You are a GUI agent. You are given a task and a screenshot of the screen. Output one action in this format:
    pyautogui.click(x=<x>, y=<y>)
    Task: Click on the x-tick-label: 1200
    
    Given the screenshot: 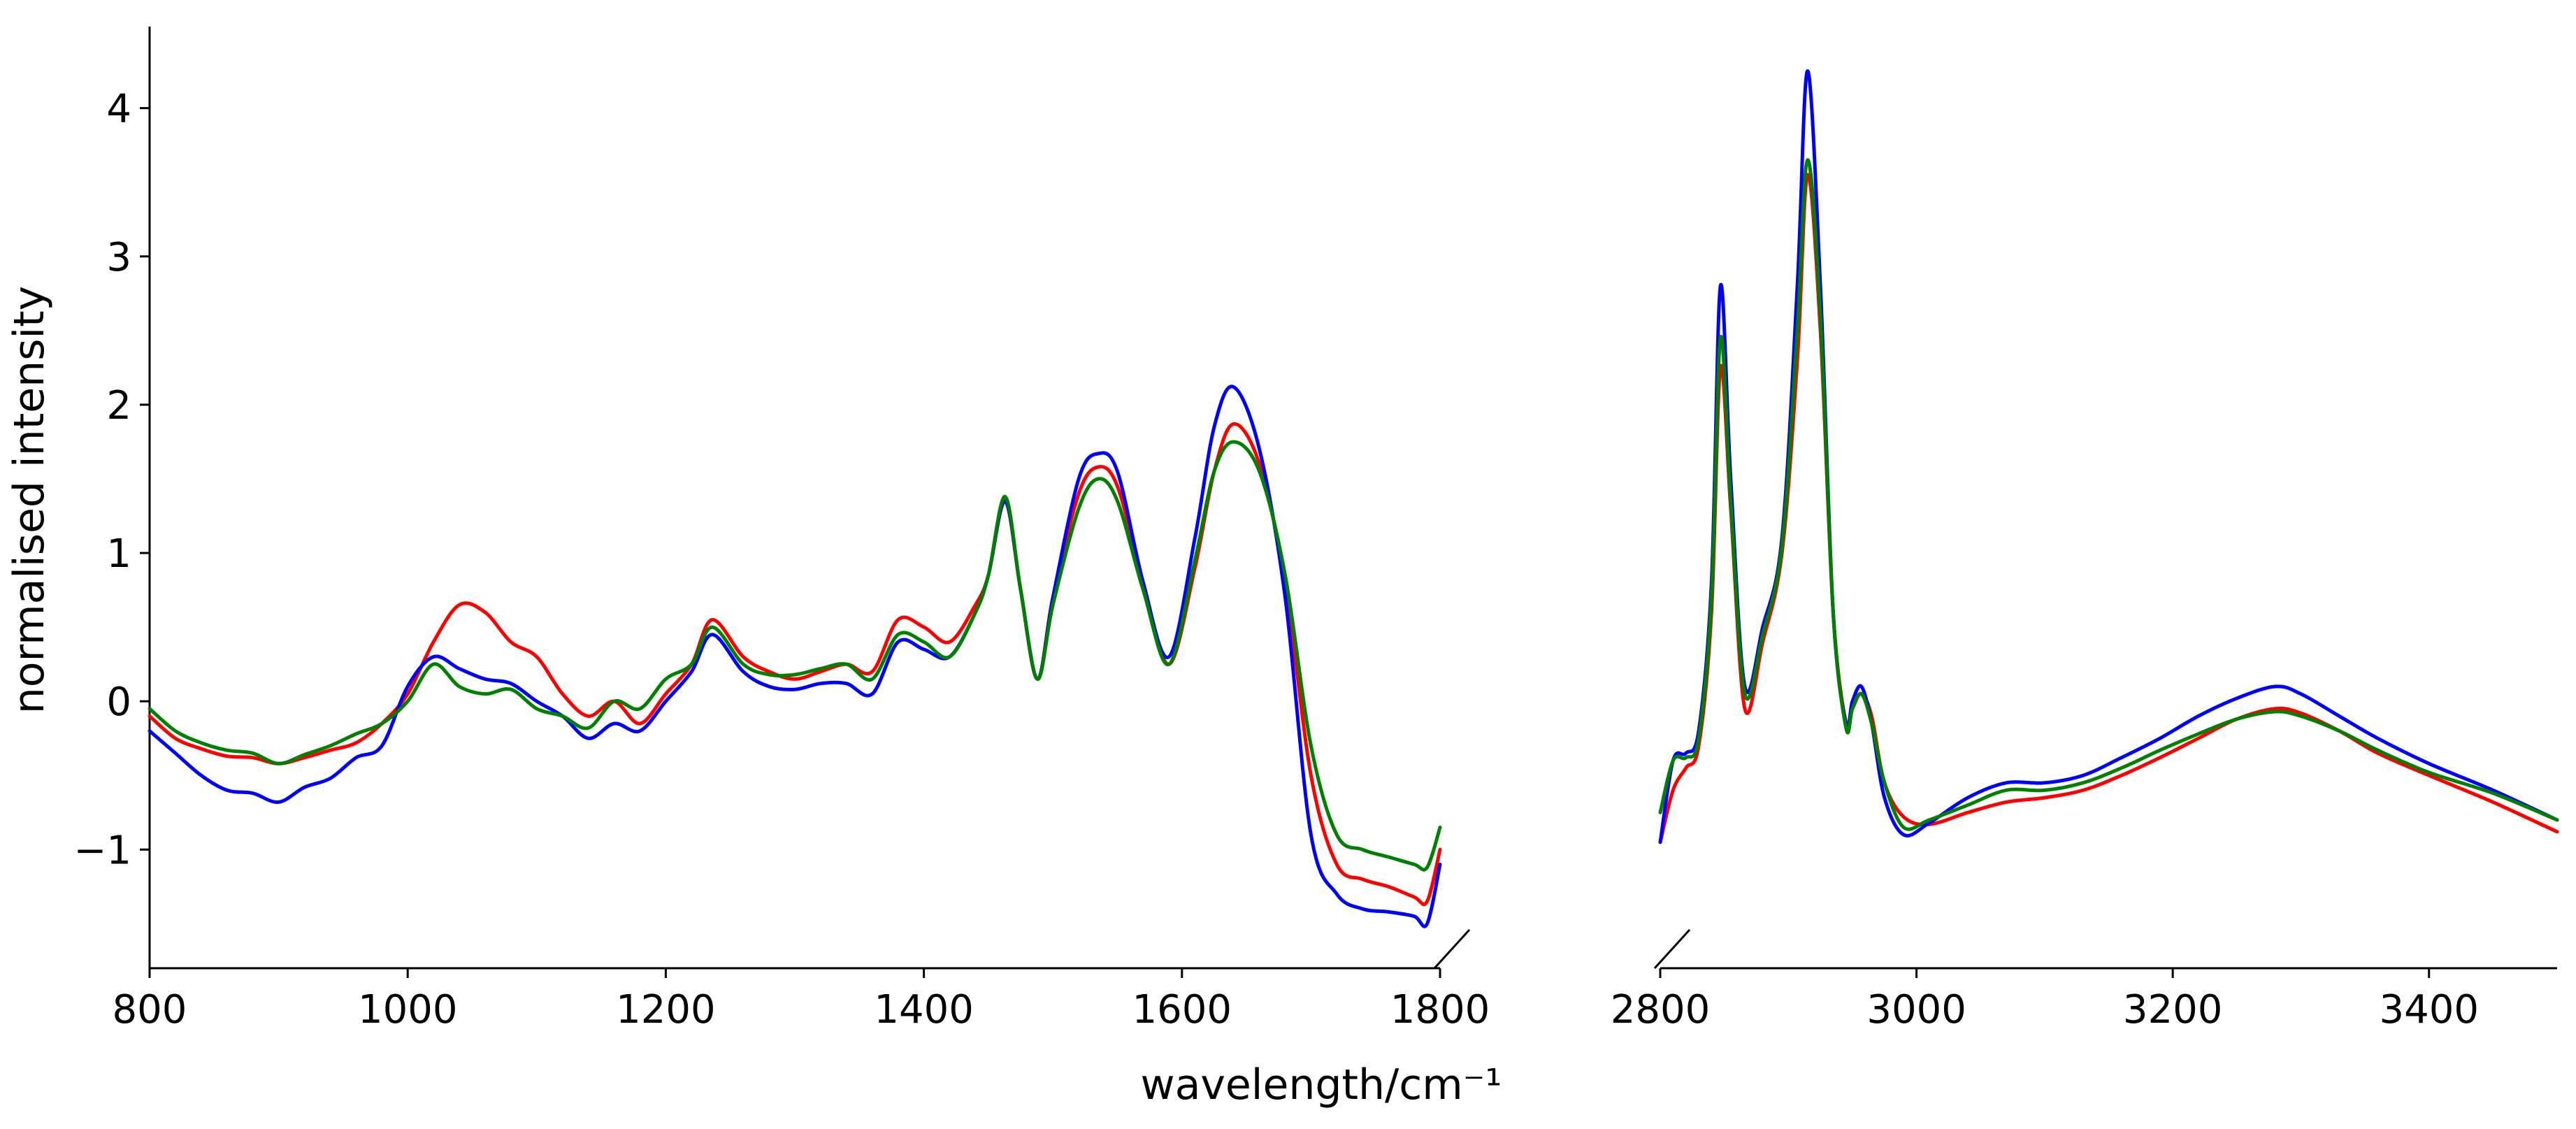 What is the action you would take?
    pyautogui.click(x=666, y=1010)
    